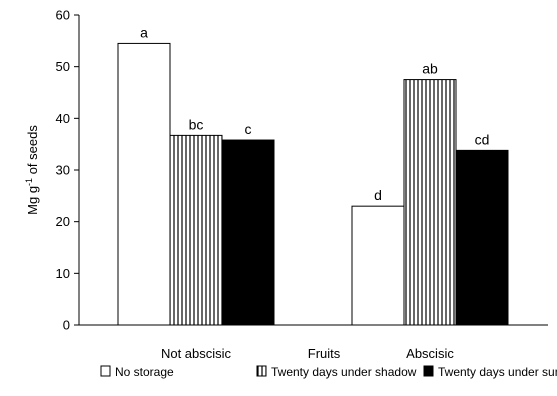  Describe the element at coordinates (63, 66) in the screenshot. I see `y-tick-label: 50` at that location.